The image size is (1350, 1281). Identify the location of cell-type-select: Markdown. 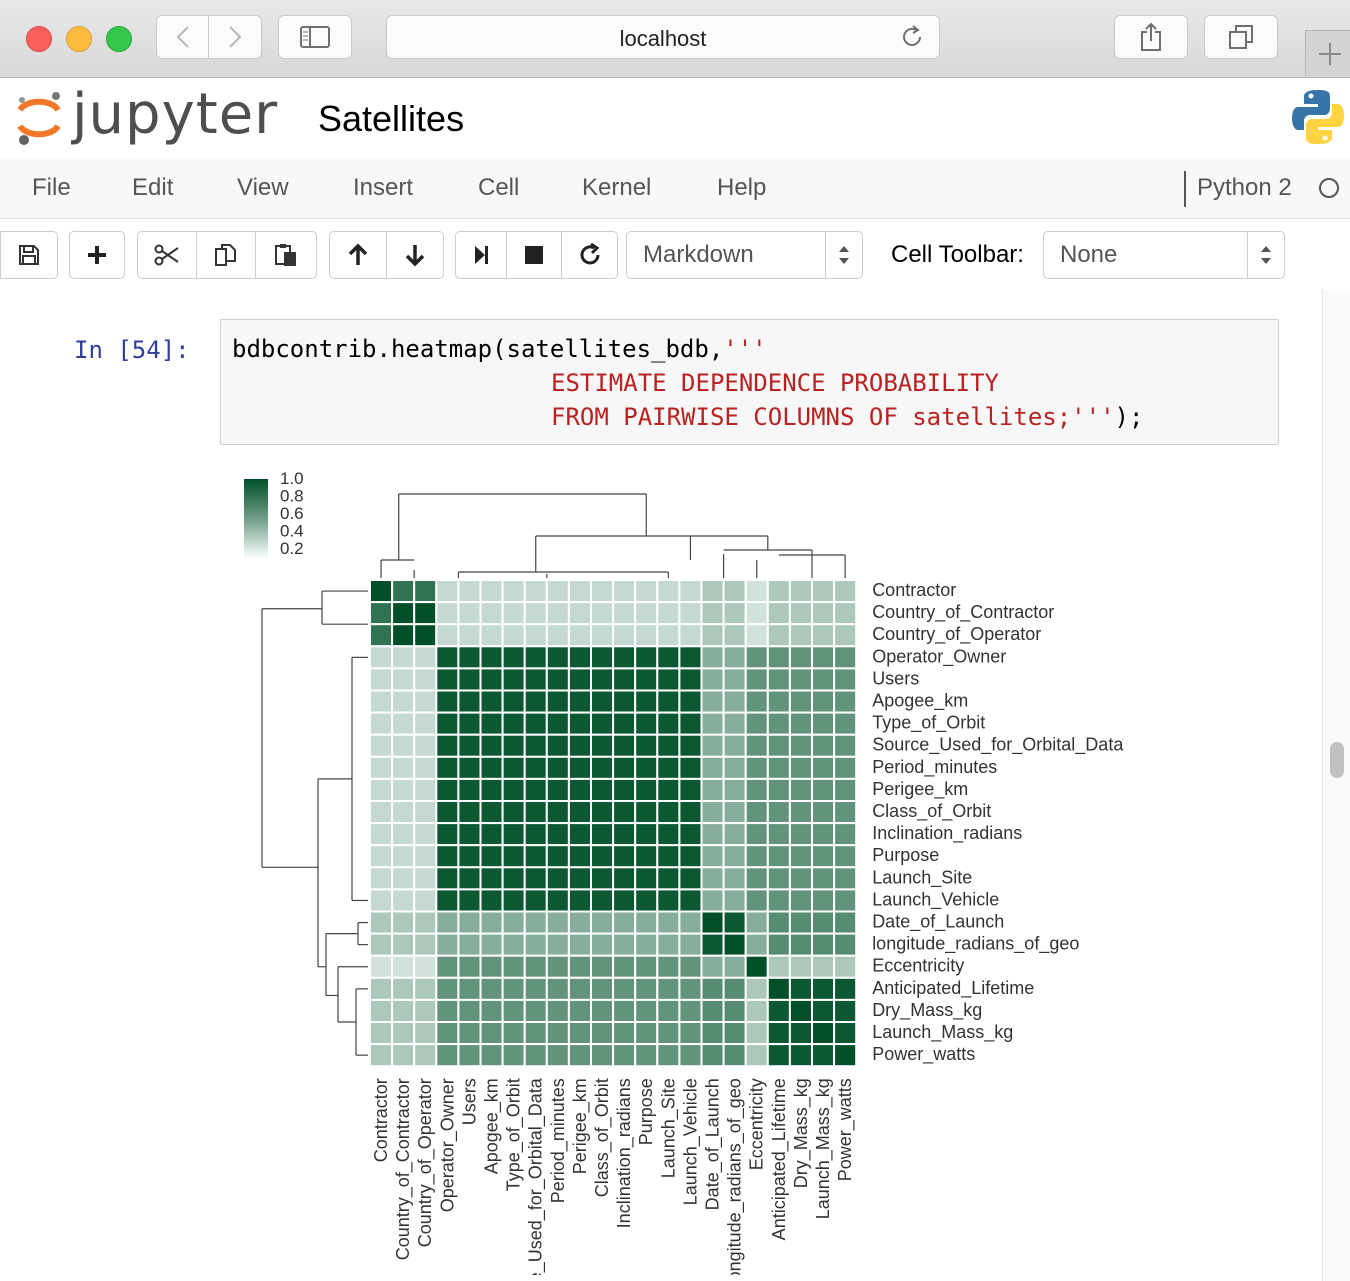
(744, 255).